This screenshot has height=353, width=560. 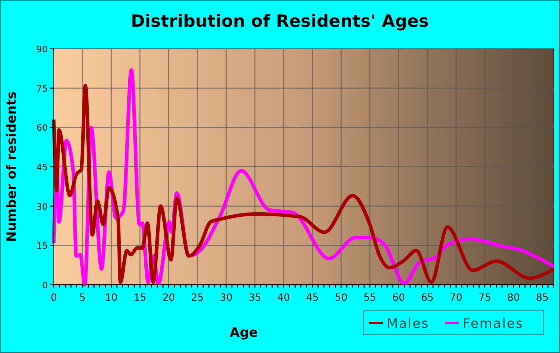 I want to click on x-tick-label: 0, so click(x=54, y=298).